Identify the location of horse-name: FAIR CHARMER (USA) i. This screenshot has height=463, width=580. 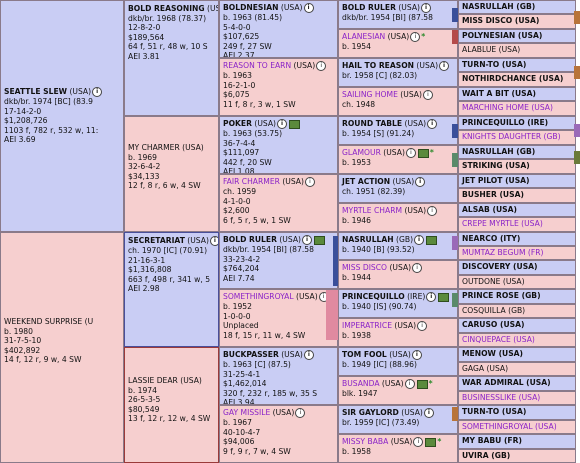
(278, 182).